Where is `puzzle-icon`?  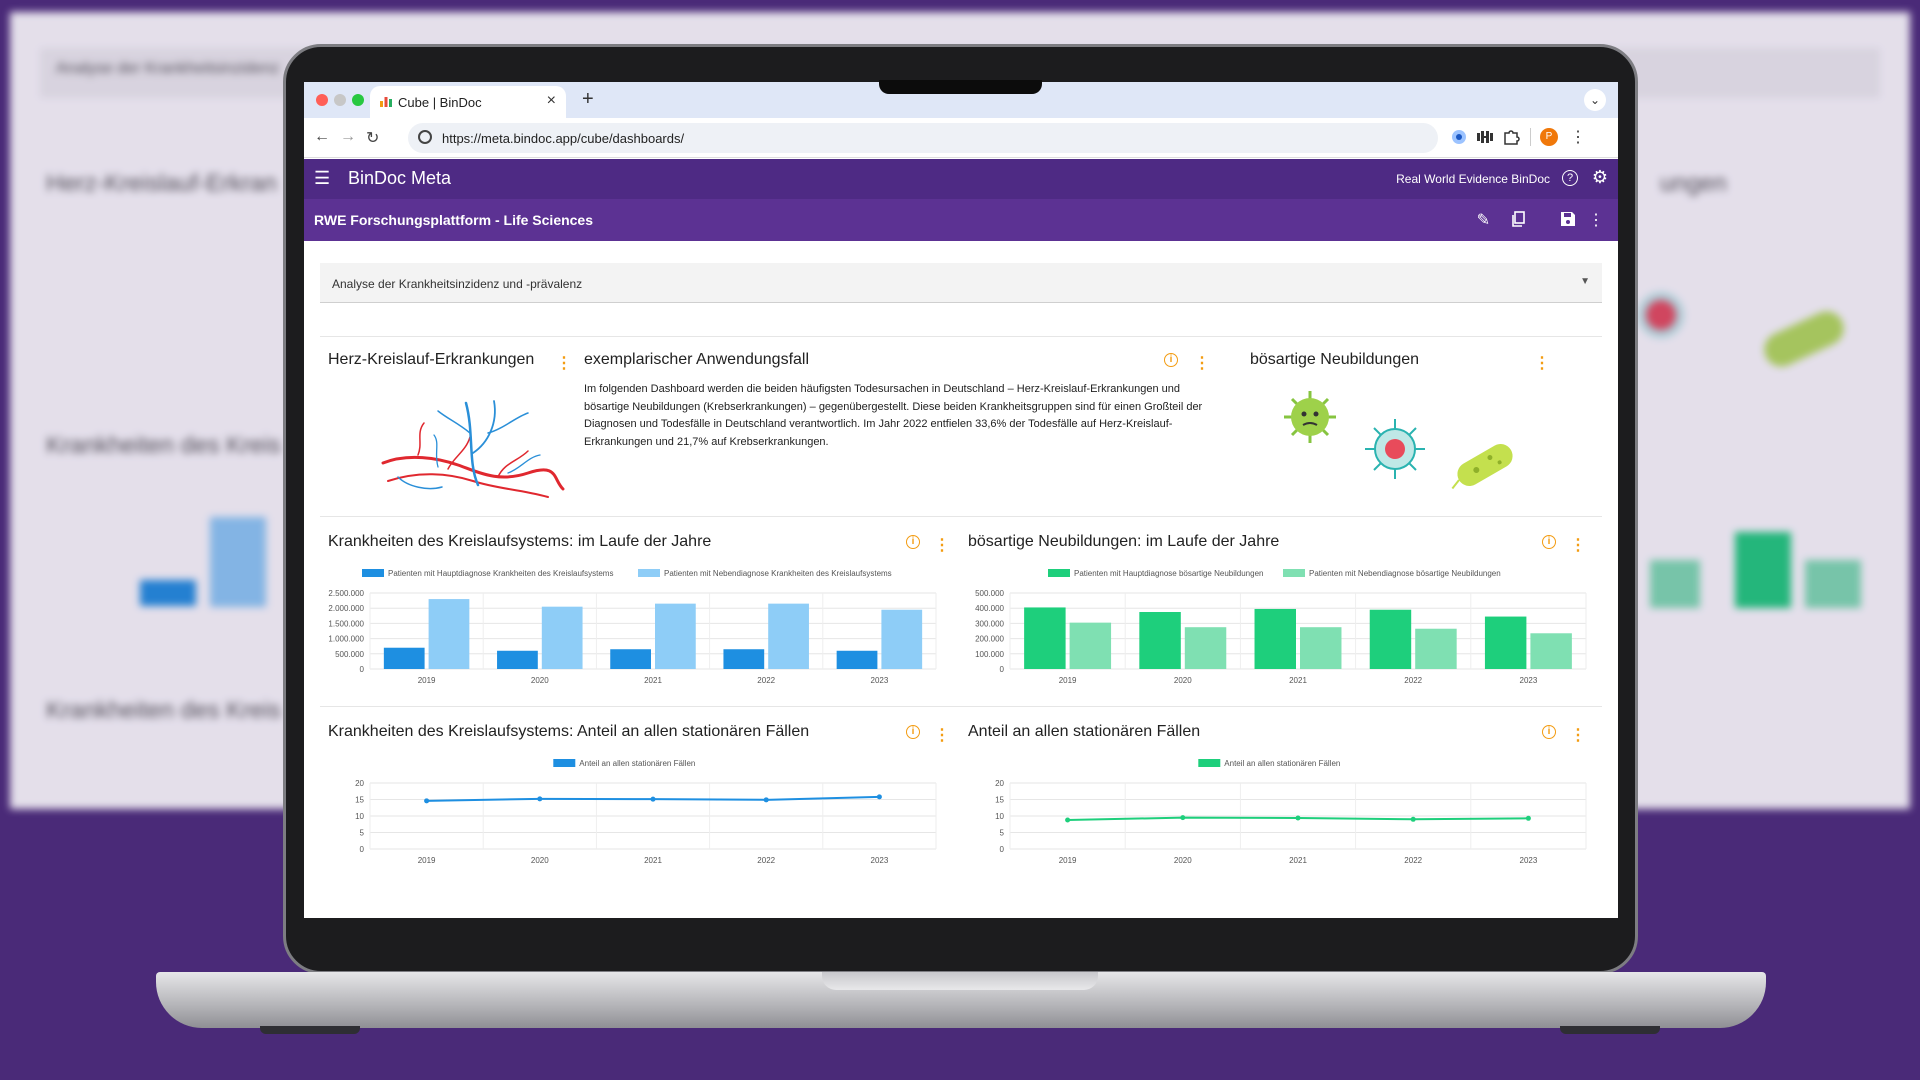
puzzle-icon is located at coordinates (1511, 137).